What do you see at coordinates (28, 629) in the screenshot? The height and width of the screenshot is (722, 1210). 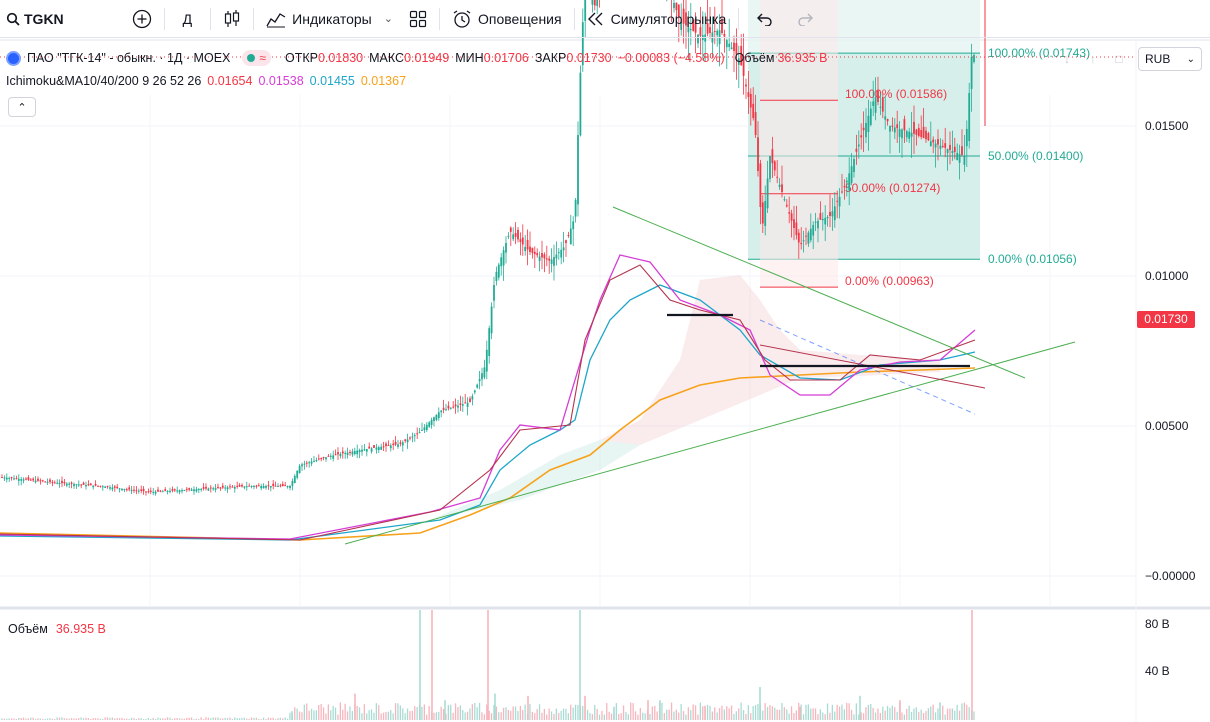 I see `volume-pane-label: Объём` at bounding box center [28, 629].